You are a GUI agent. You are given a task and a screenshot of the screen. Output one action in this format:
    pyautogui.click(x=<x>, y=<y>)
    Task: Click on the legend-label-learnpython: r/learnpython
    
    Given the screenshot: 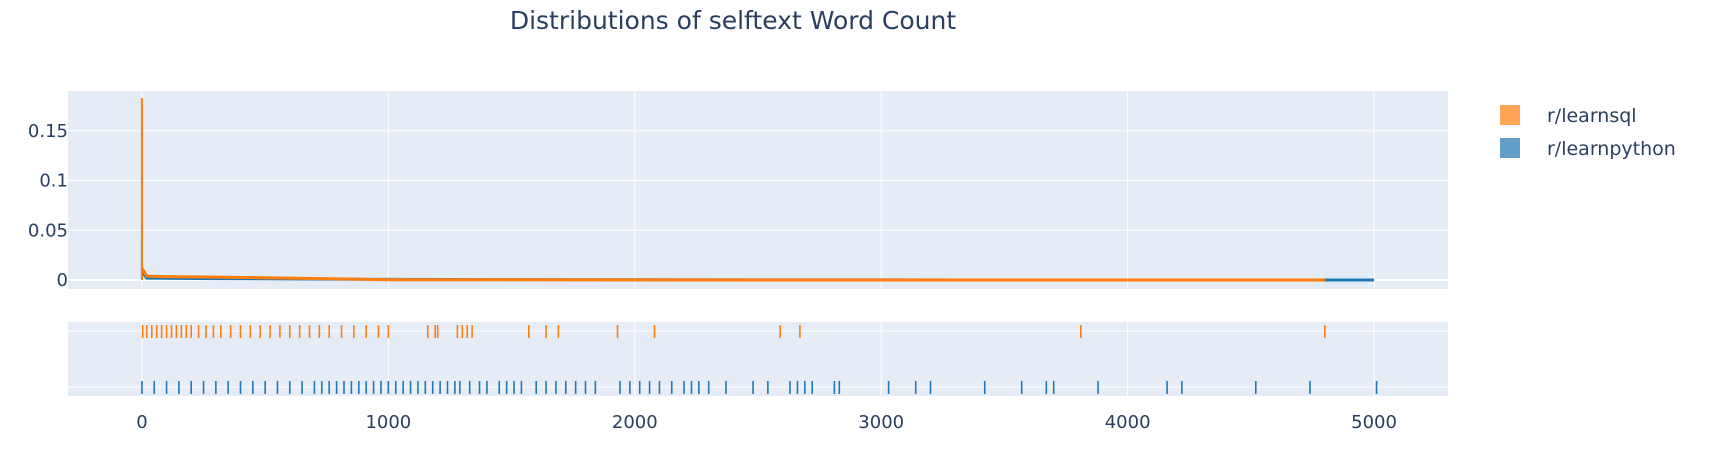 What is the action you would take?
    pyautogui.click(x=1611, y=149)
    